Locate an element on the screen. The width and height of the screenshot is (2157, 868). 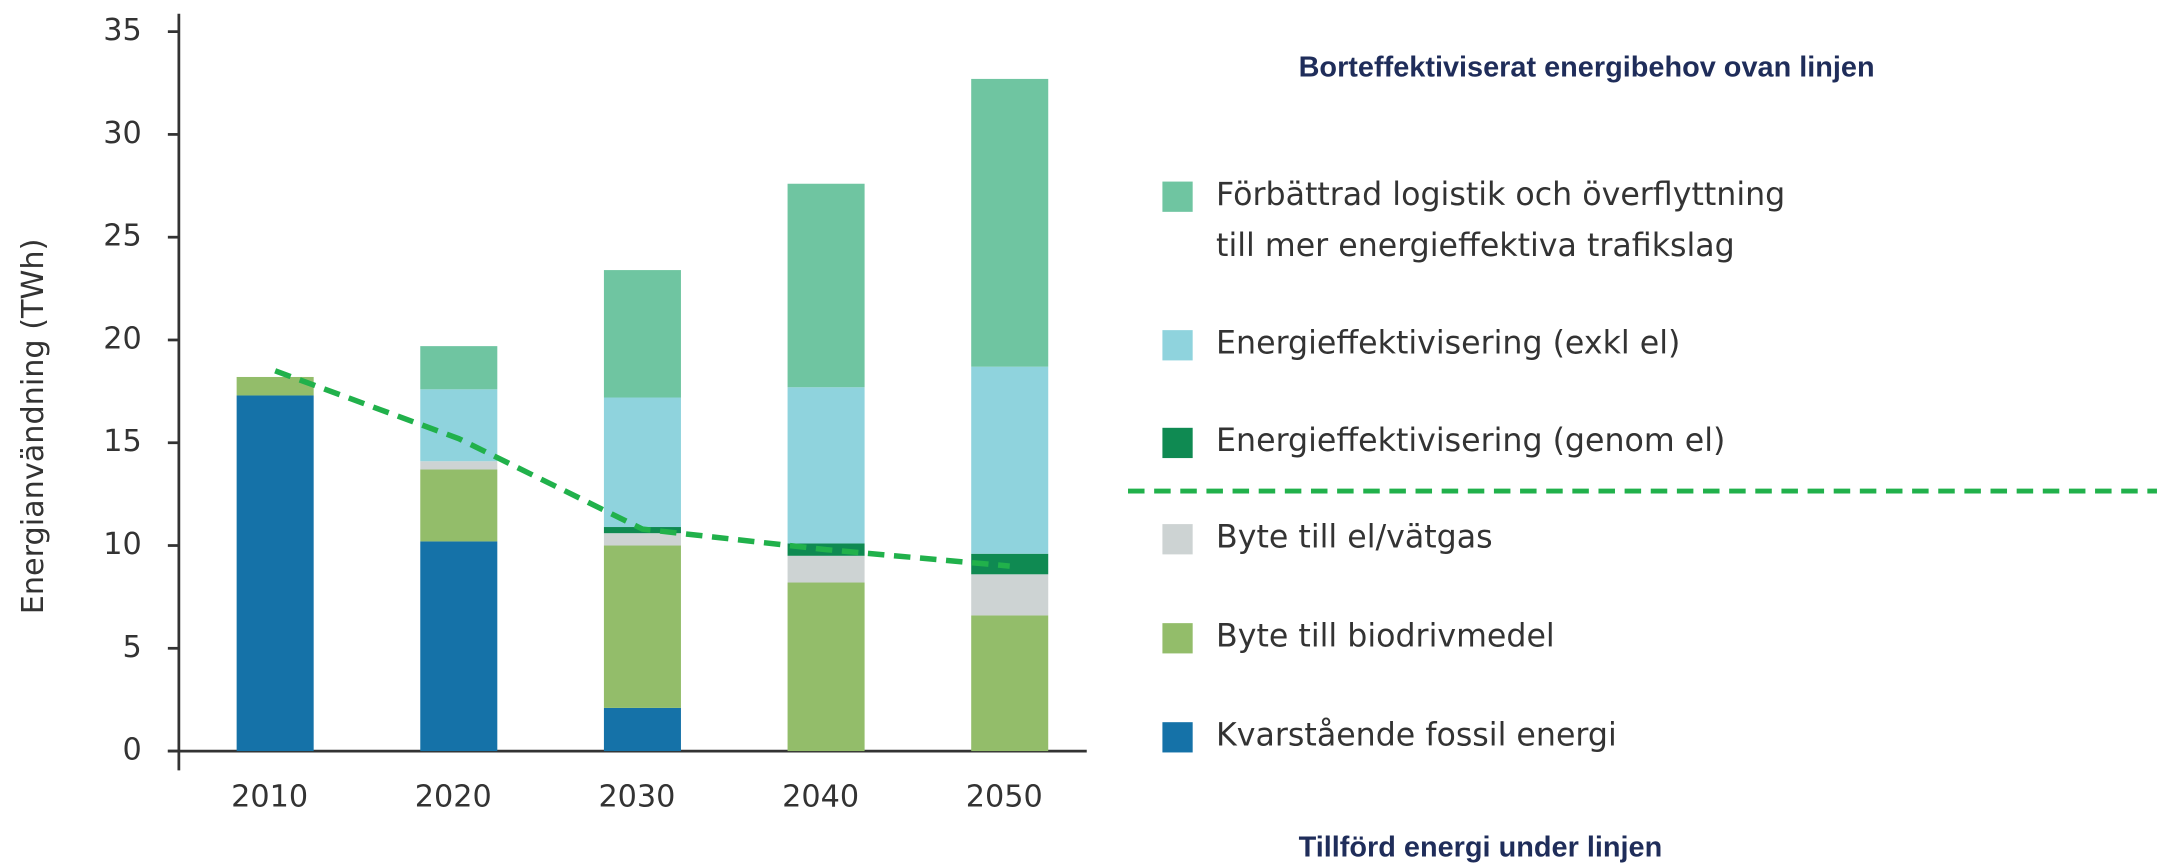
y-axis-label: Energianvändning (TWh) is located at coordinates (33, 427).